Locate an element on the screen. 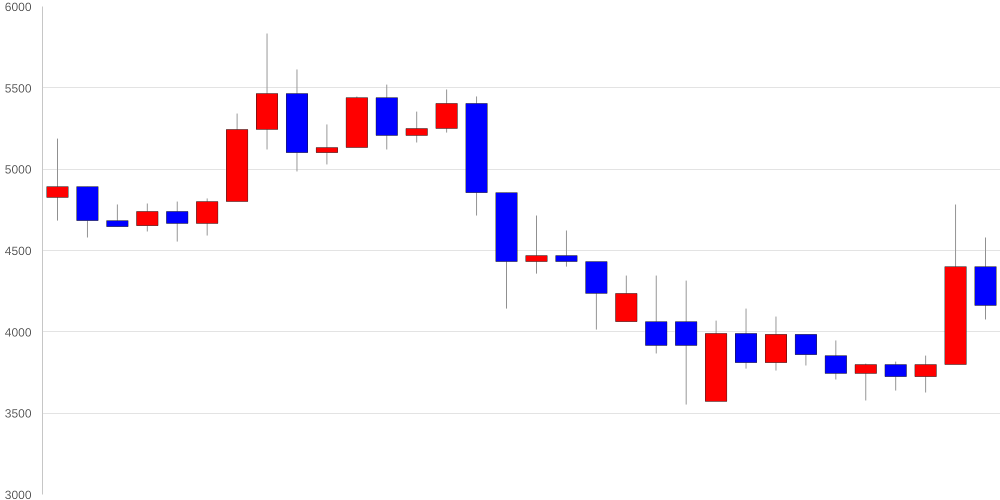 This screenshot has height=500, width=1000. y-tick-label: 3500 is located at coordinates (18, 413).